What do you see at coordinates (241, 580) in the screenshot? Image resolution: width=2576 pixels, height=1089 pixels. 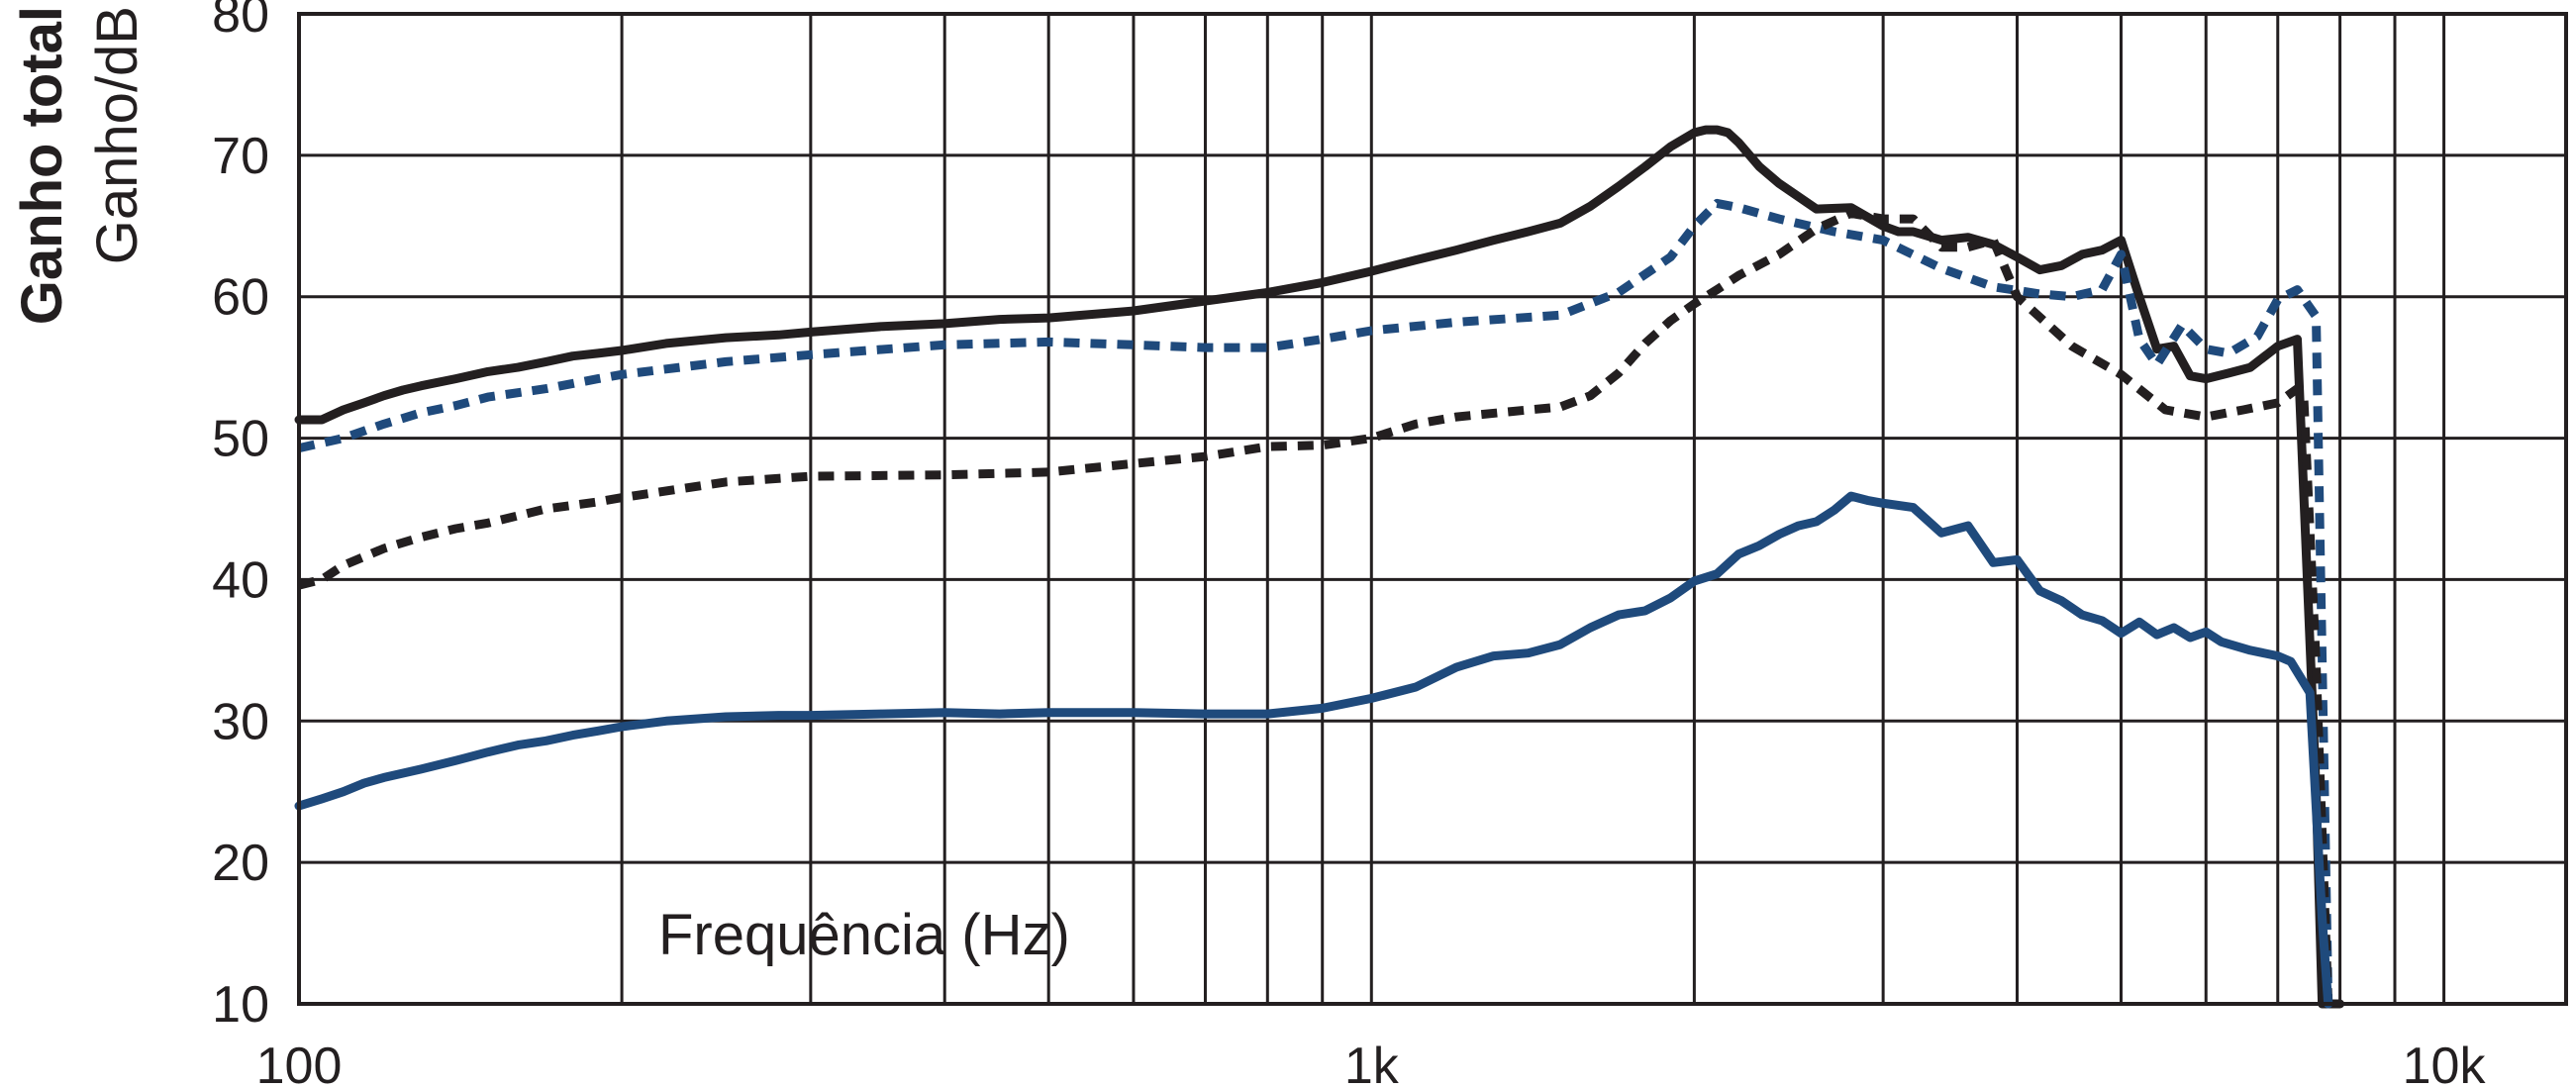 I see `y-tick-label: 40` at bounding box center [241, 580].